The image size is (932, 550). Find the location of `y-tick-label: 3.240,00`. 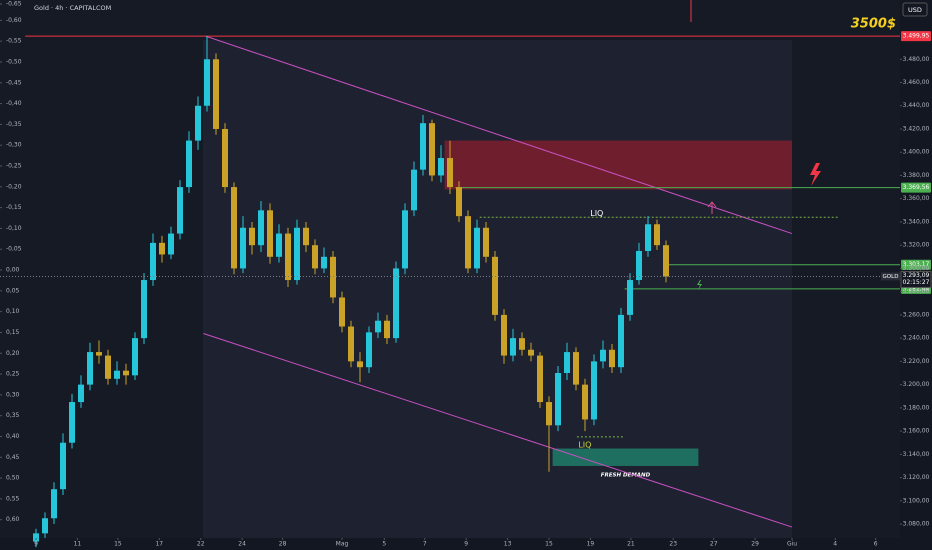

y-tick-label: 3.240,00 is located at coordinates (916, 338).